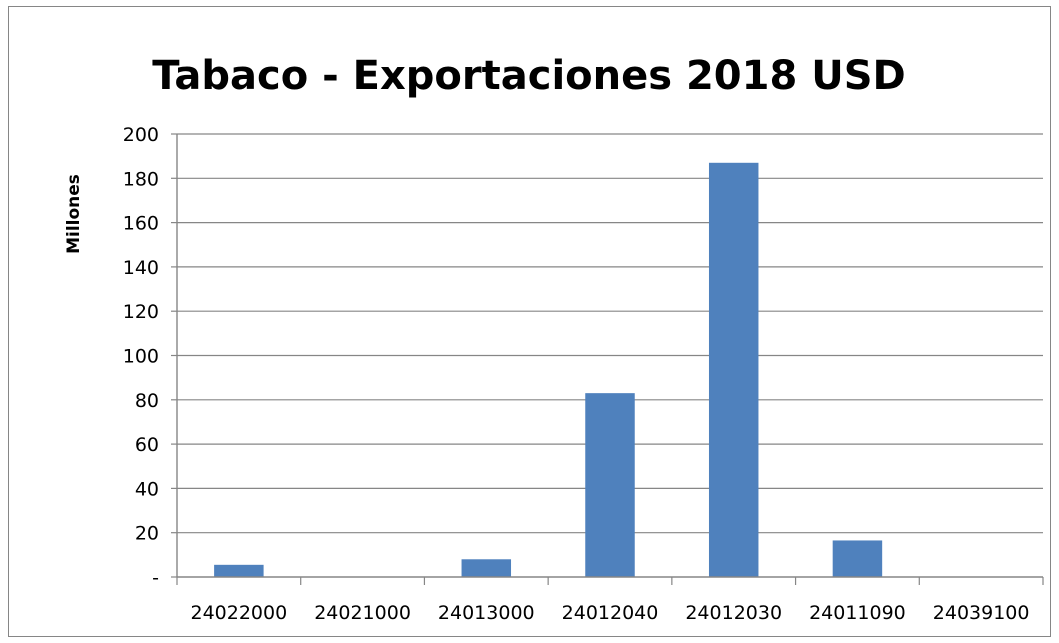 This screenshot has width=1059, height=643. I want to click on y-tick-label: 140, so click(141, 268).